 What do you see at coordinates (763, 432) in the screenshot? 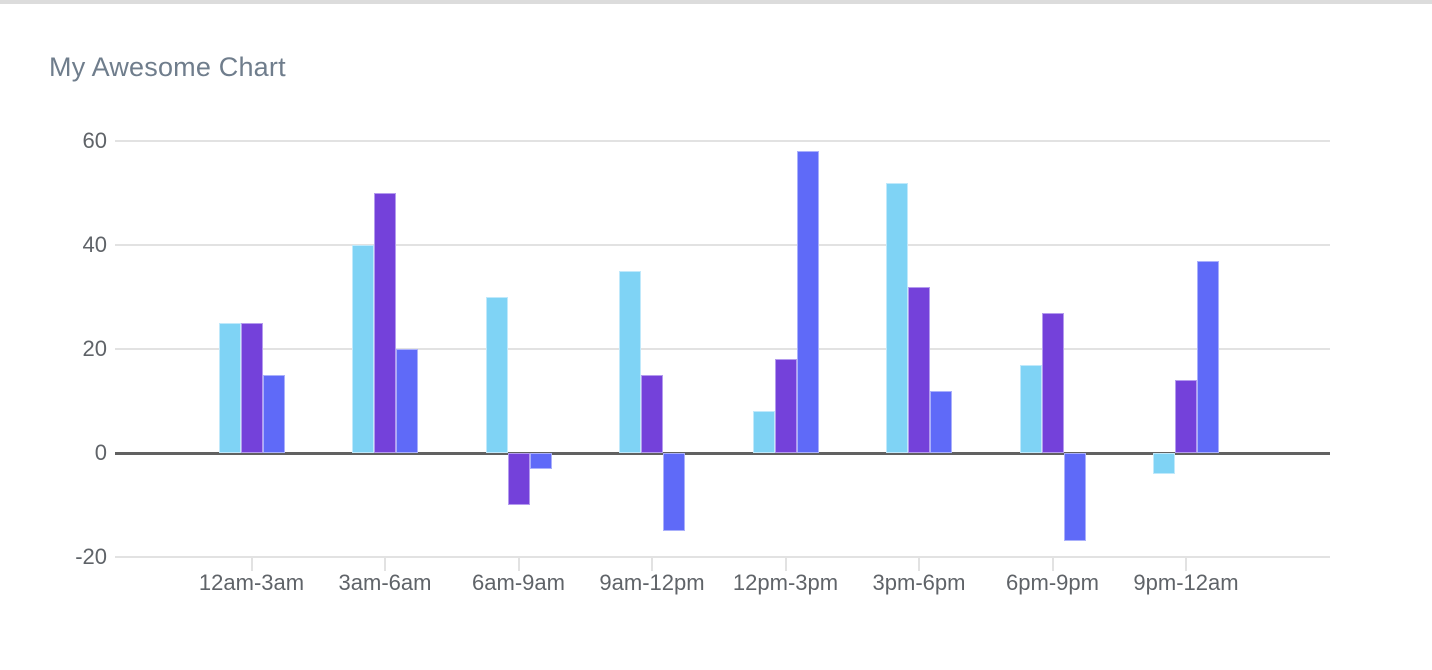
I see `bar-series-1-12pm-3pm` at bounding box center [763, 432].